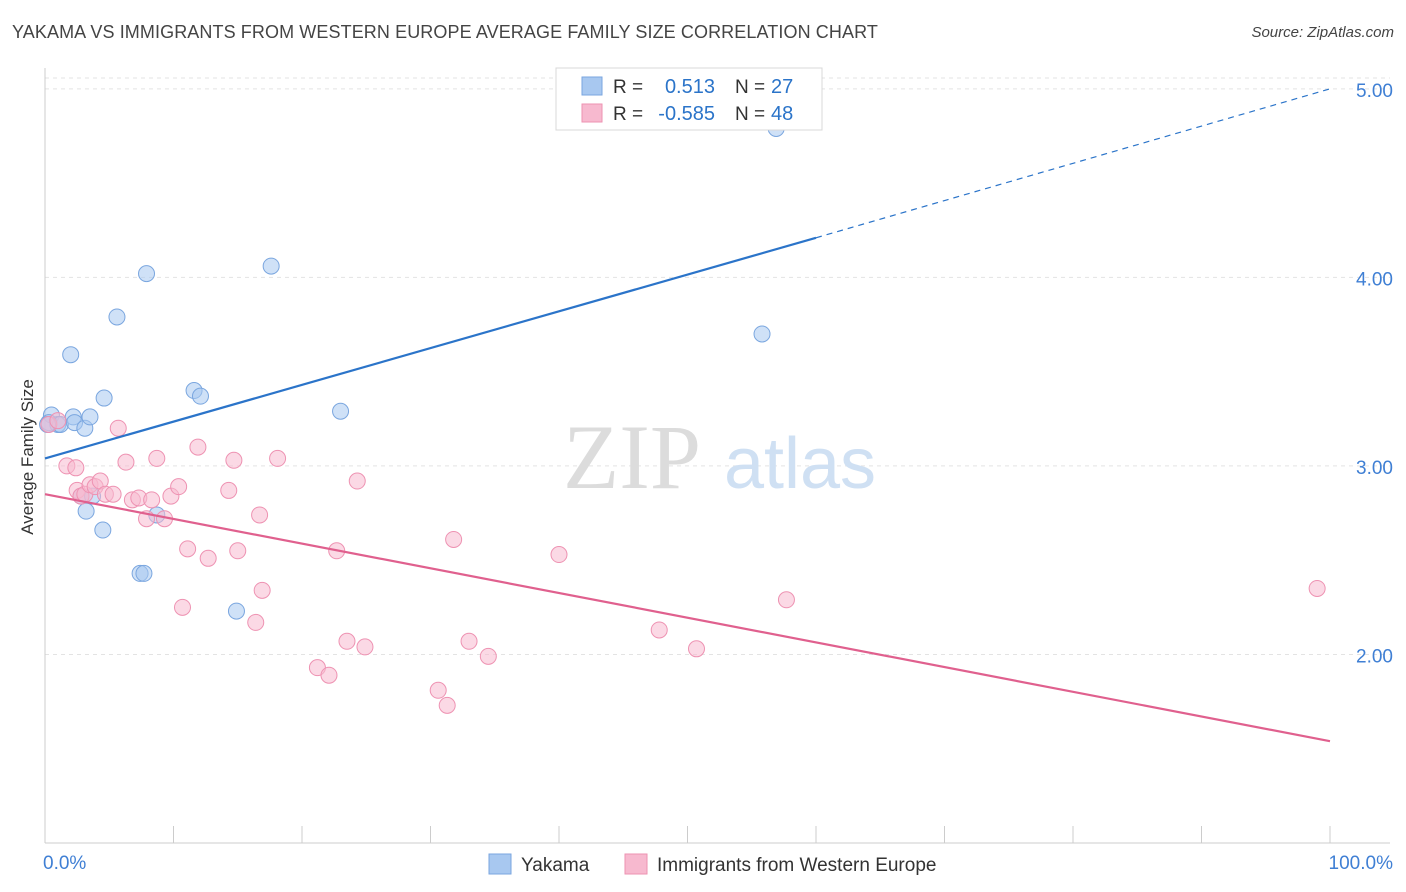  I want to click on yakama-trendline, so click(430, 348).